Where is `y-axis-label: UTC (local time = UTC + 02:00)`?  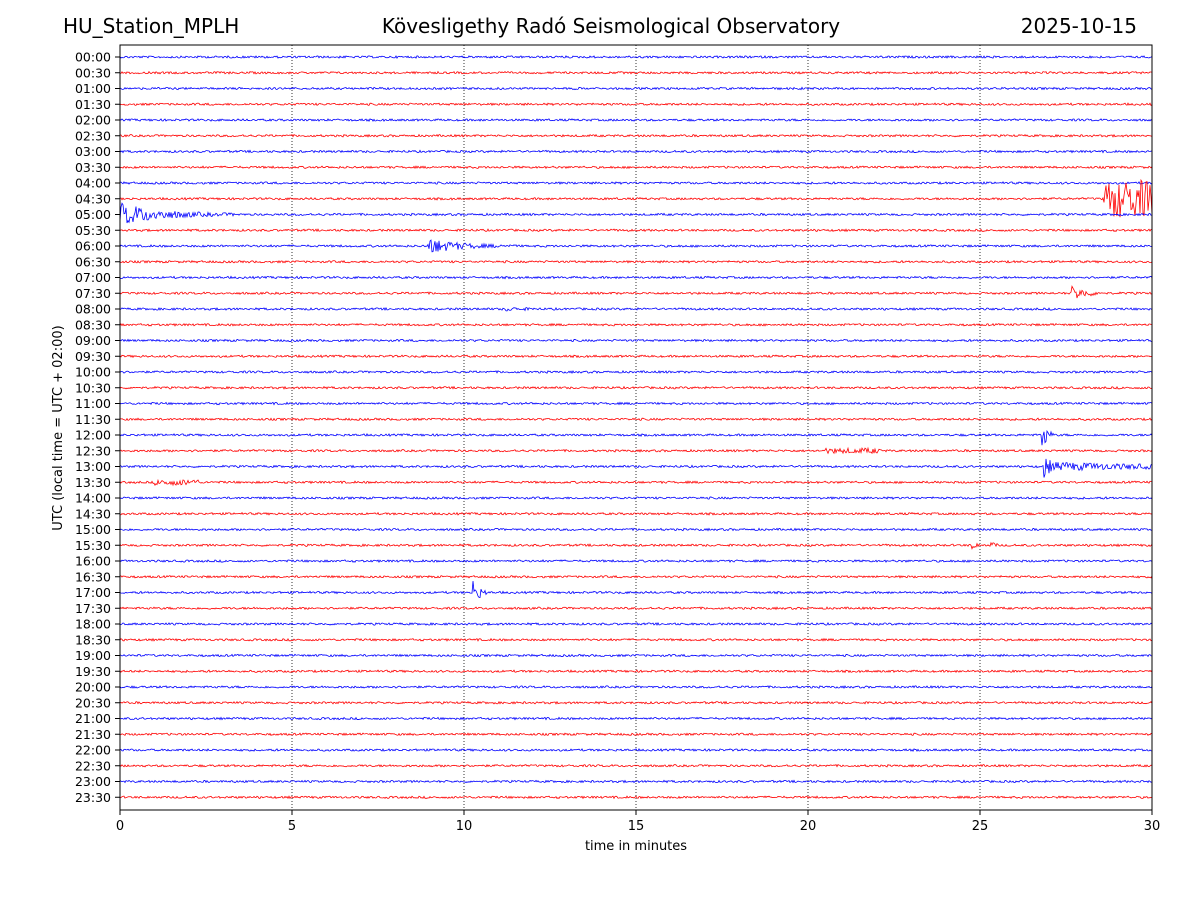
y-axis-label: UTC (local time = UTC + 02:00) is located at coordinates (58, 427).